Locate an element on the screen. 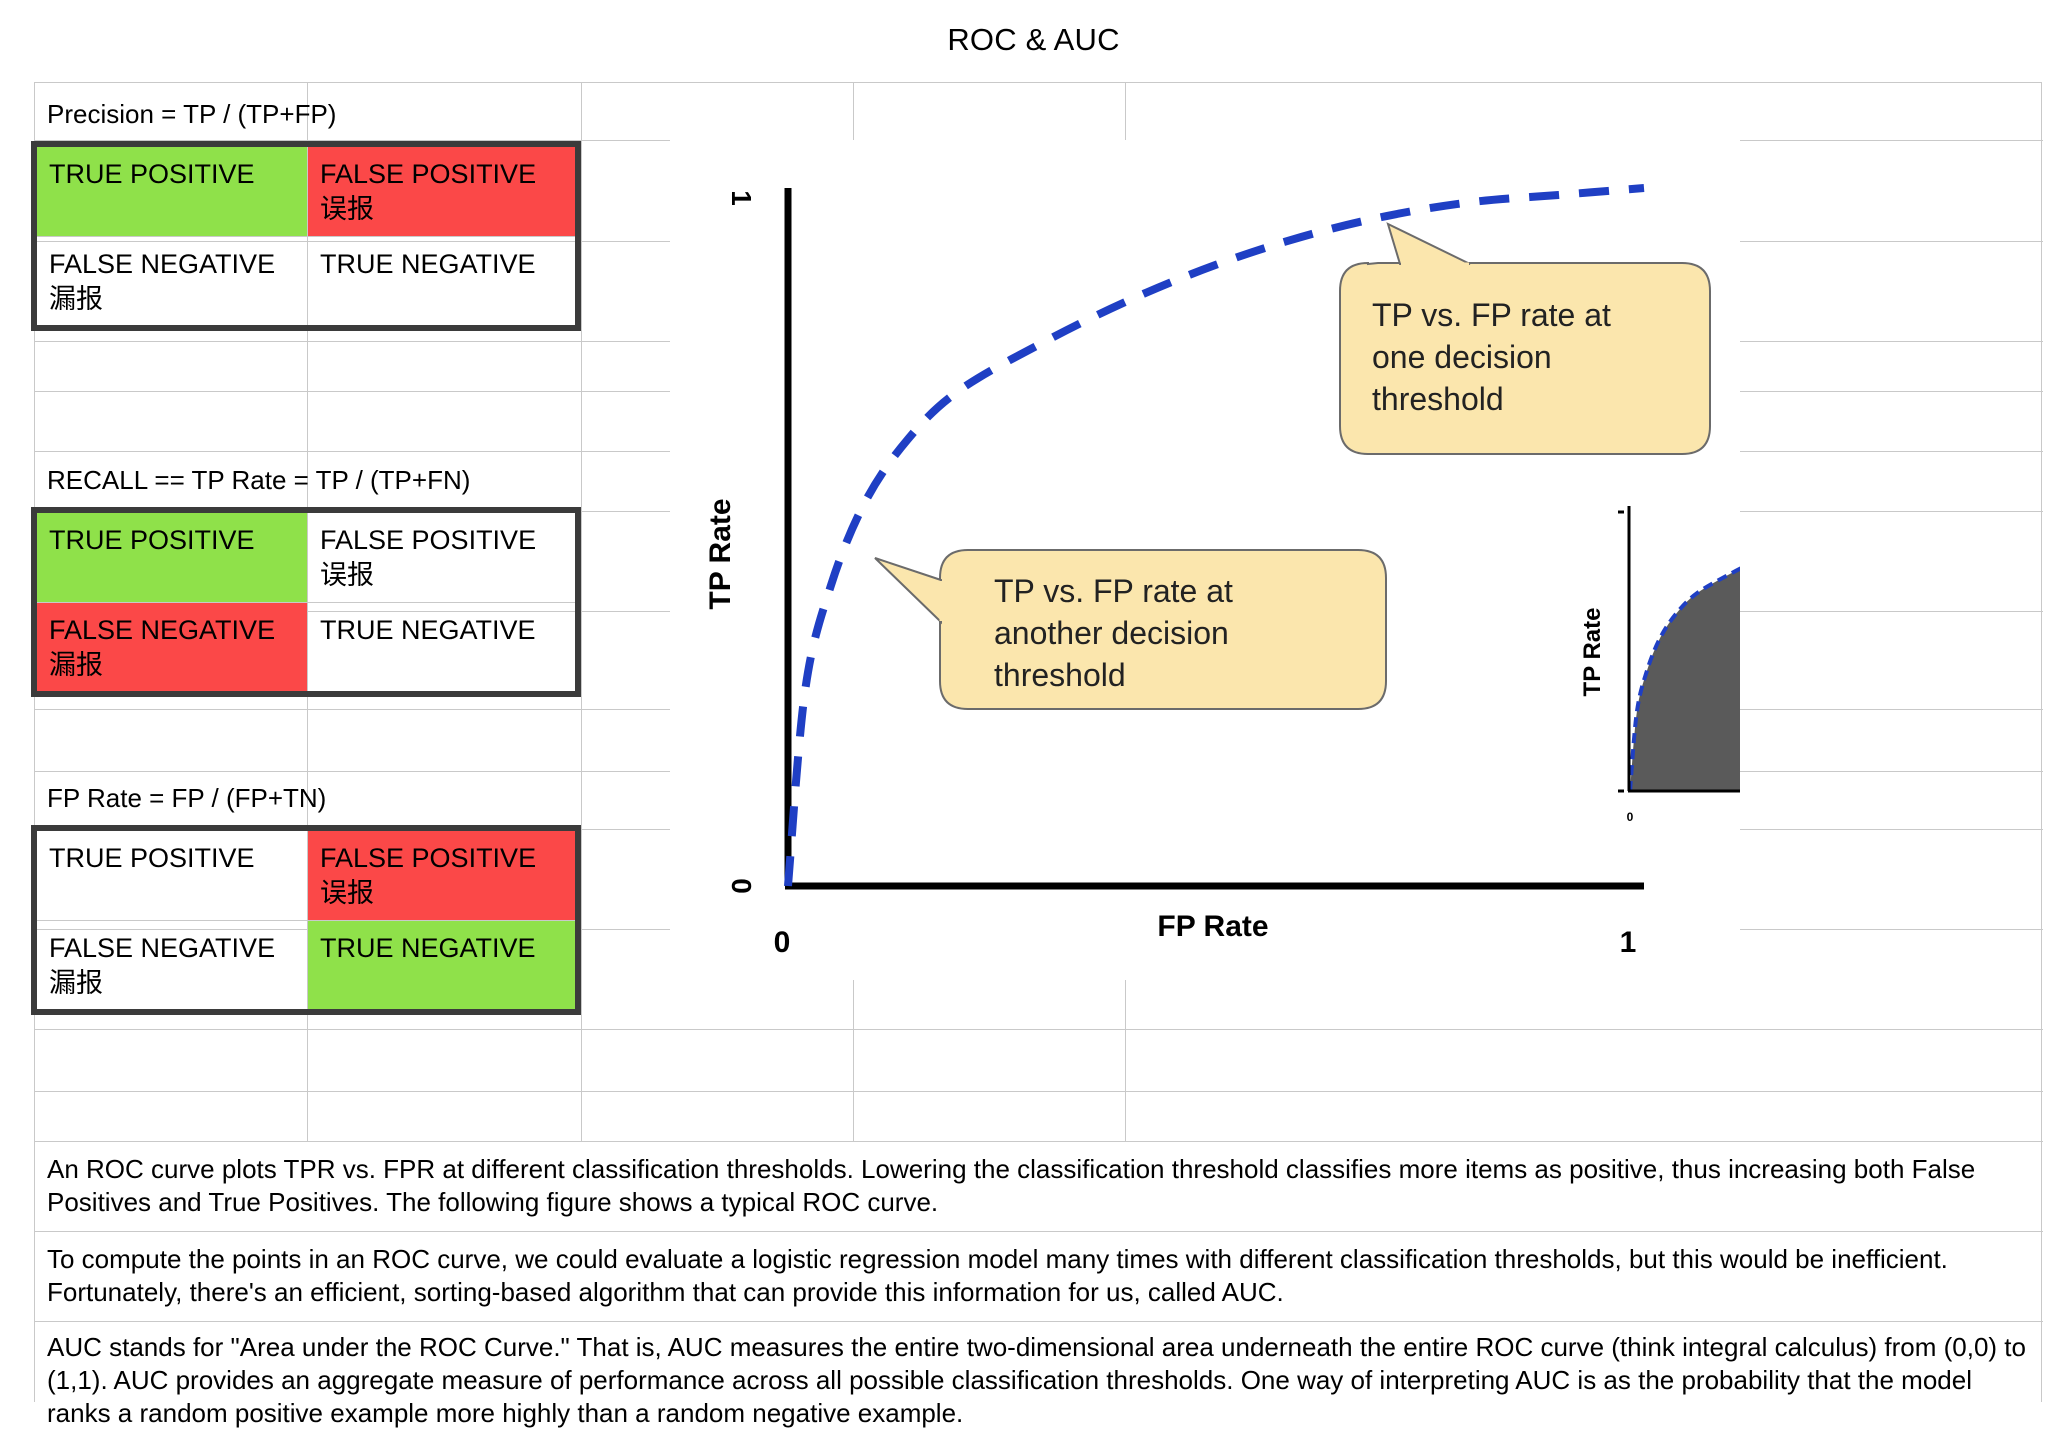 Image resolution: width=2067 pixels, height=1440 pixels. auc-inset: 0 1 FP Rate TP Rate is located at coordinates (1659, 666).